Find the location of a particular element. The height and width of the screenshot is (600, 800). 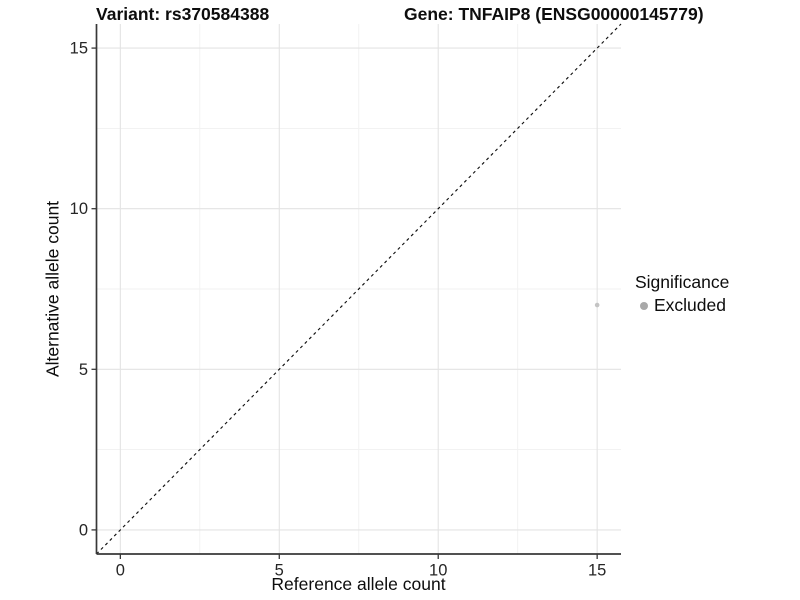

x-axis-tick-label: 15 is located at coordinates (597, 571).